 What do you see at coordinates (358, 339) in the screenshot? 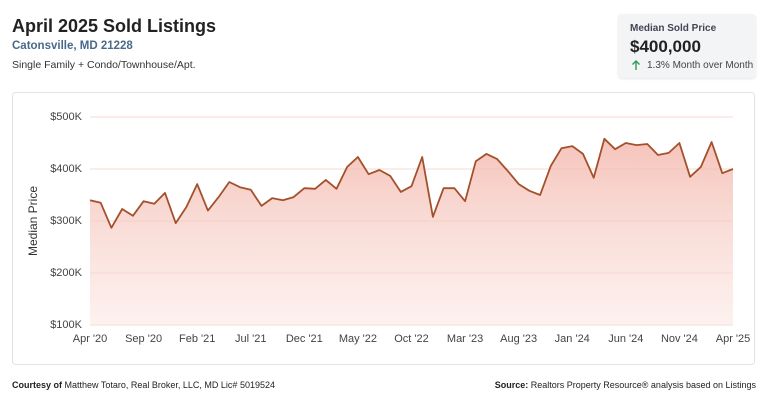
I see `x-tick-label: May '22` at bounding box center [358, 339].